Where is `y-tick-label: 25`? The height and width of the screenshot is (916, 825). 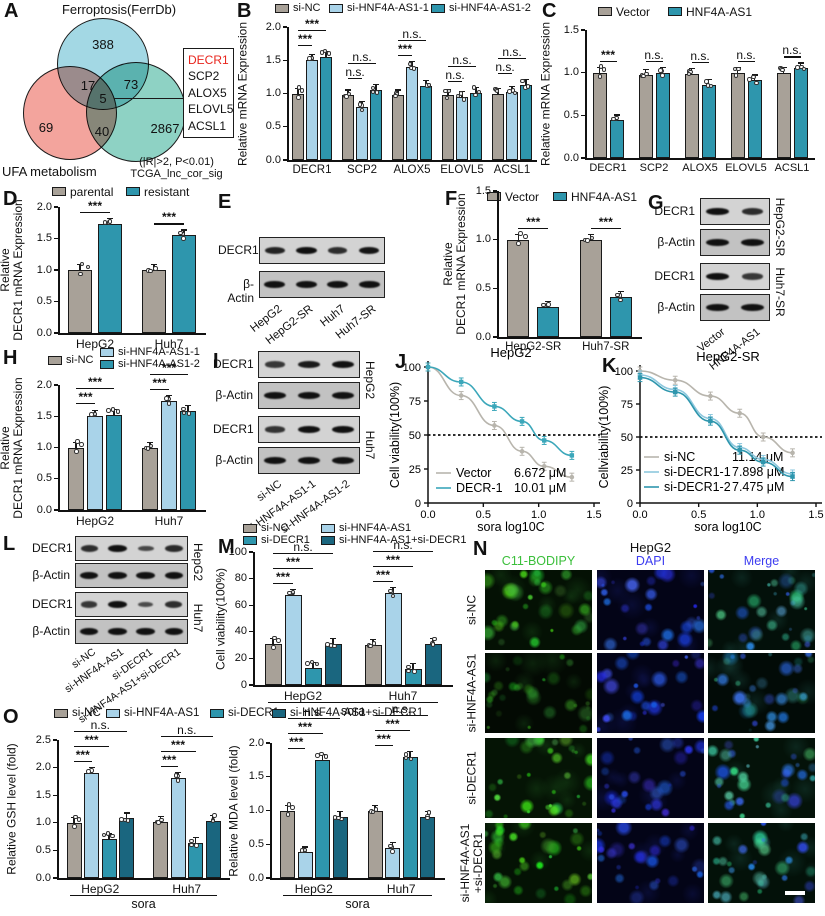 y-tick-label: 25 is located at coordinates (415, 470).